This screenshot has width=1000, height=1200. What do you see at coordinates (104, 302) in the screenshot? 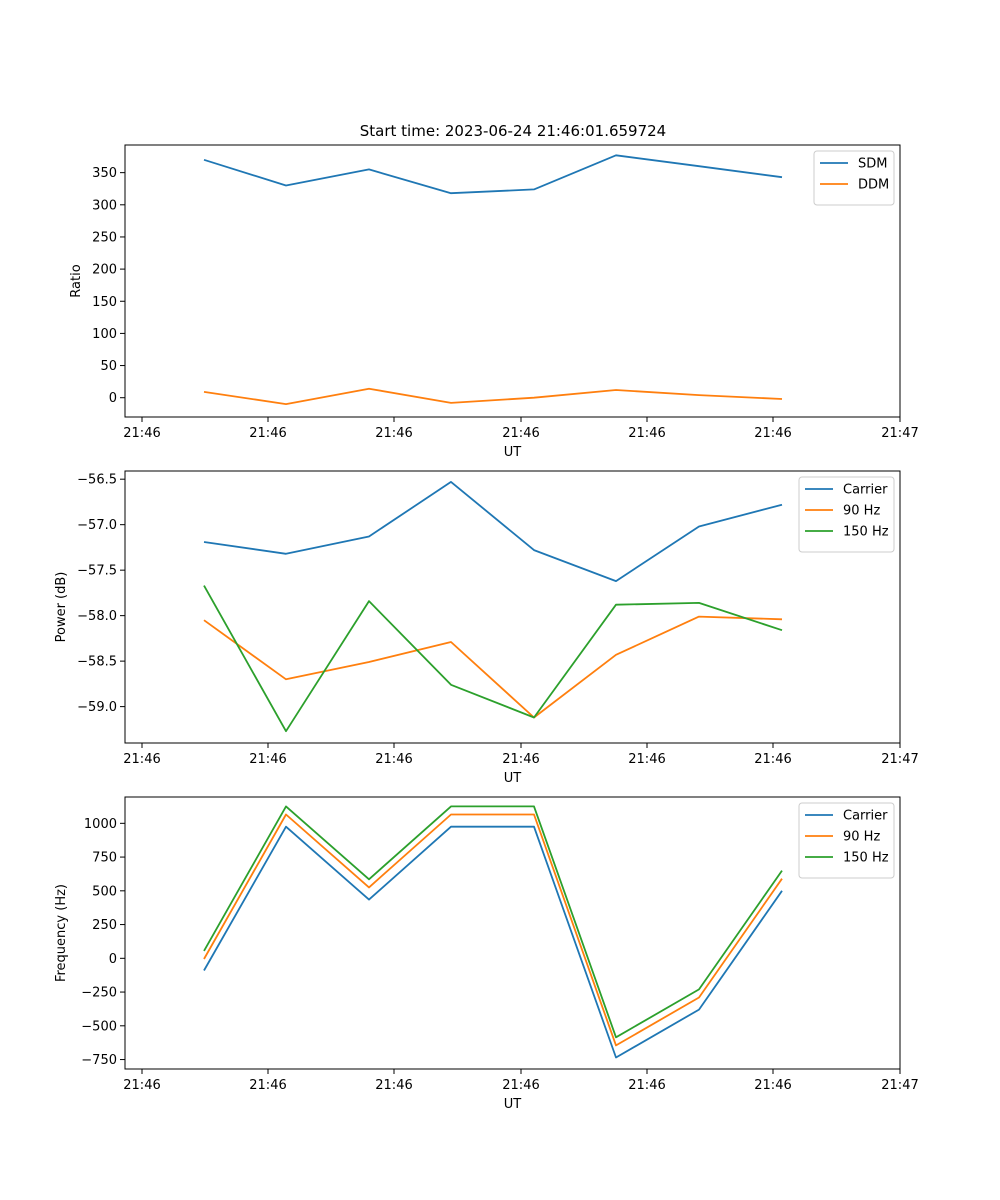
I see `y-tick-label: 150` at bounding box center [104, 302].